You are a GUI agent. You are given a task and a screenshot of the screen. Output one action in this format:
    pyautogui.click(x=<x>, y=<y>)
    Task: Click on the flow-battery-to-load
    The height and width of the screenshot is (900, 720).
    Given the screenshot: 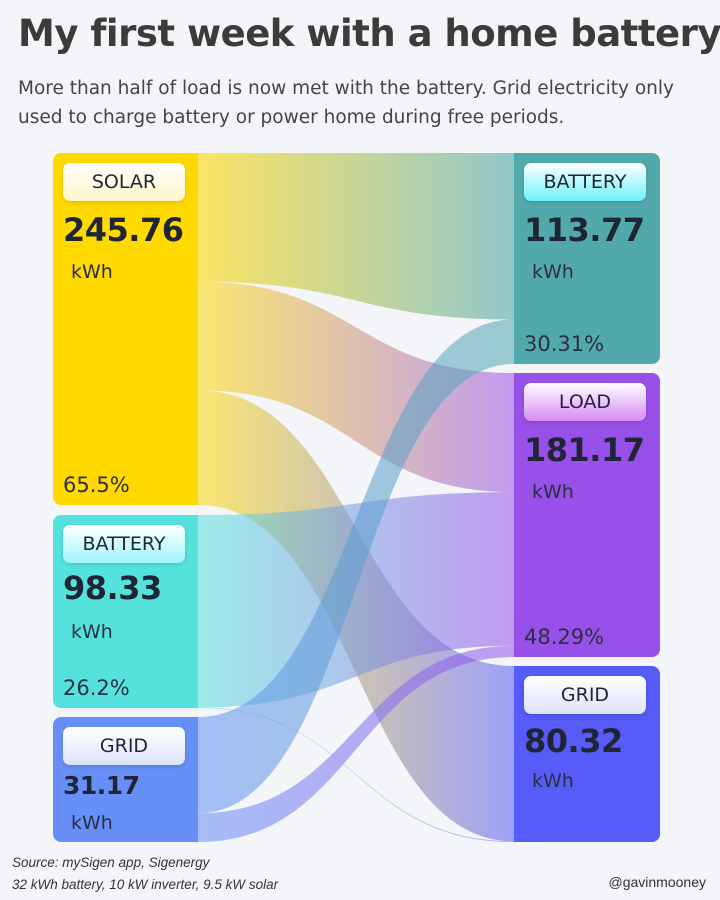 What is the action you would take?
    pyautogui.click(x=356, y=600)
    